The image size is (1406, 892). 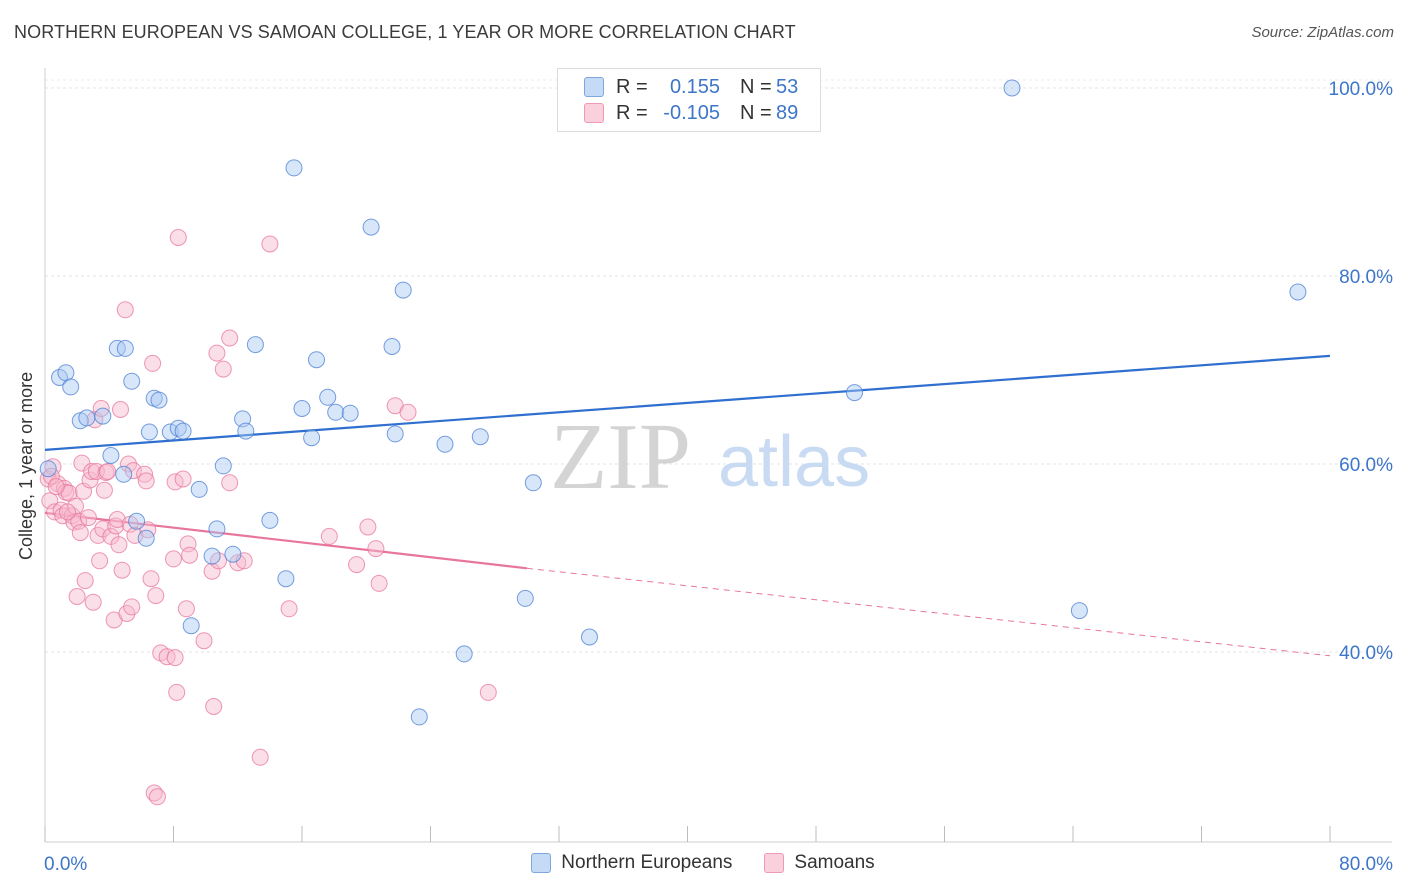 I want to click on legend-item-northern: Northern Europeans, so click(x=631, y=863).